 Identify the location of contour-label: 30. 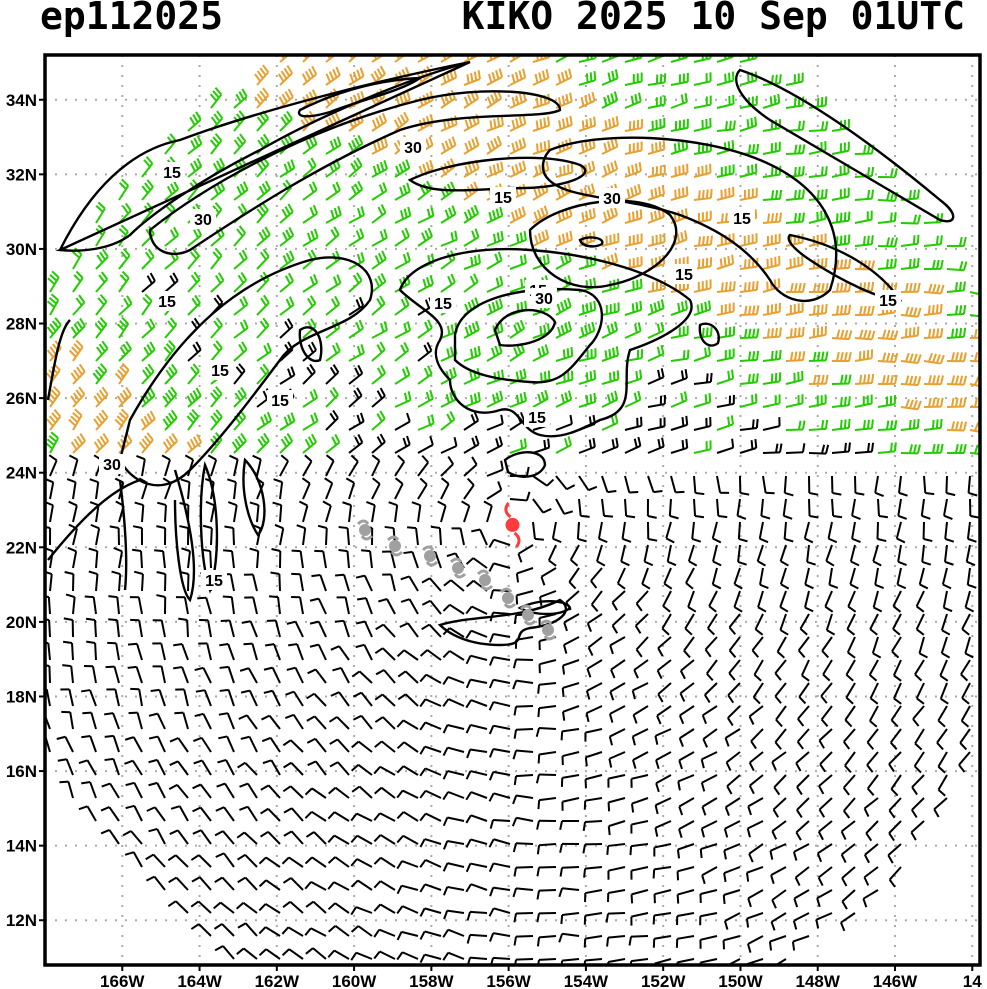
(544, 299).